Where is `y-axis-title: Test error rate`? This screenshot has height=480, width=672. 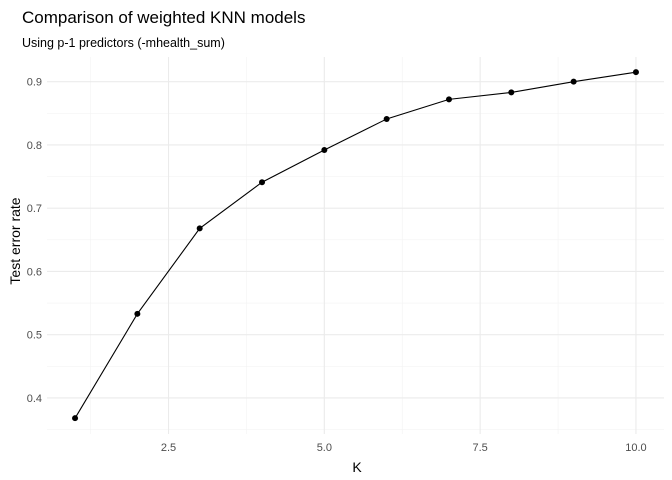
y-axis-title: Test error rate is located at coordinates (15, 240).